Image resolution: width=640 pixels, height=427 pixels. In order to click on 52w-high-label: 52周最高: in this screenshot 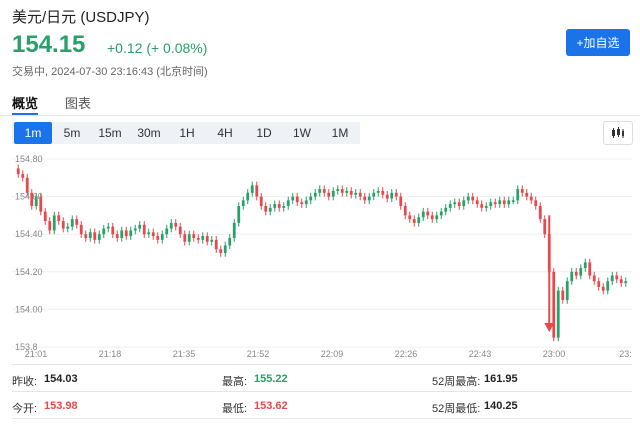, I will do `click(456, 382)`.